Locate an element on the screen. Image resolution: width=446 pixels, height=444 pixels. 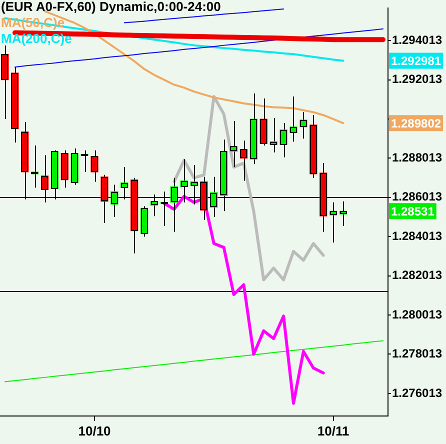
x-tick-label: 10/10 is located at coordinates (94, 430).